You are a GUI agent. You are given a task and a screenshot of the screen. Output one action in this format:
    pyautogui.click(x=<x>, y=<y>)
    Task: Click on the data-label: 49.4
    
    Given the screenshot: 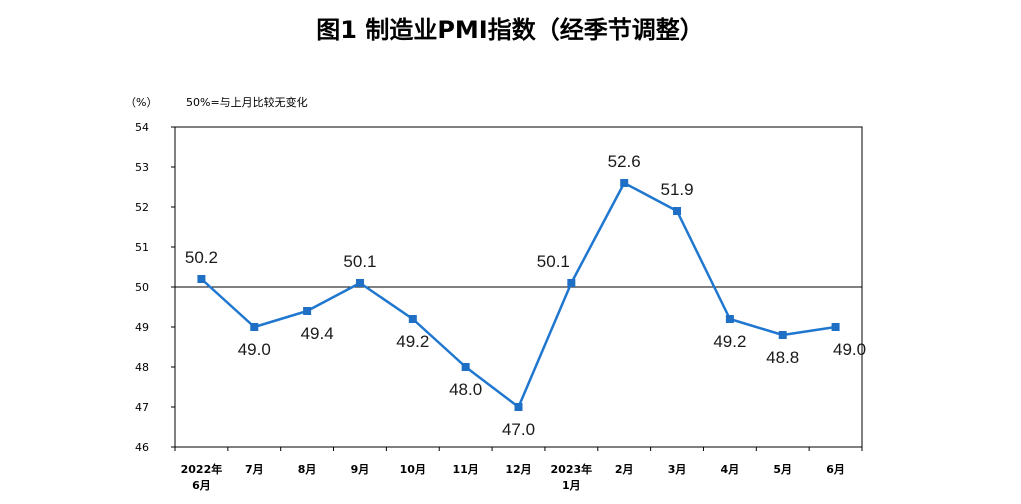 What is the action you would take?
    pyautogui.click(x=317, y=333)
    